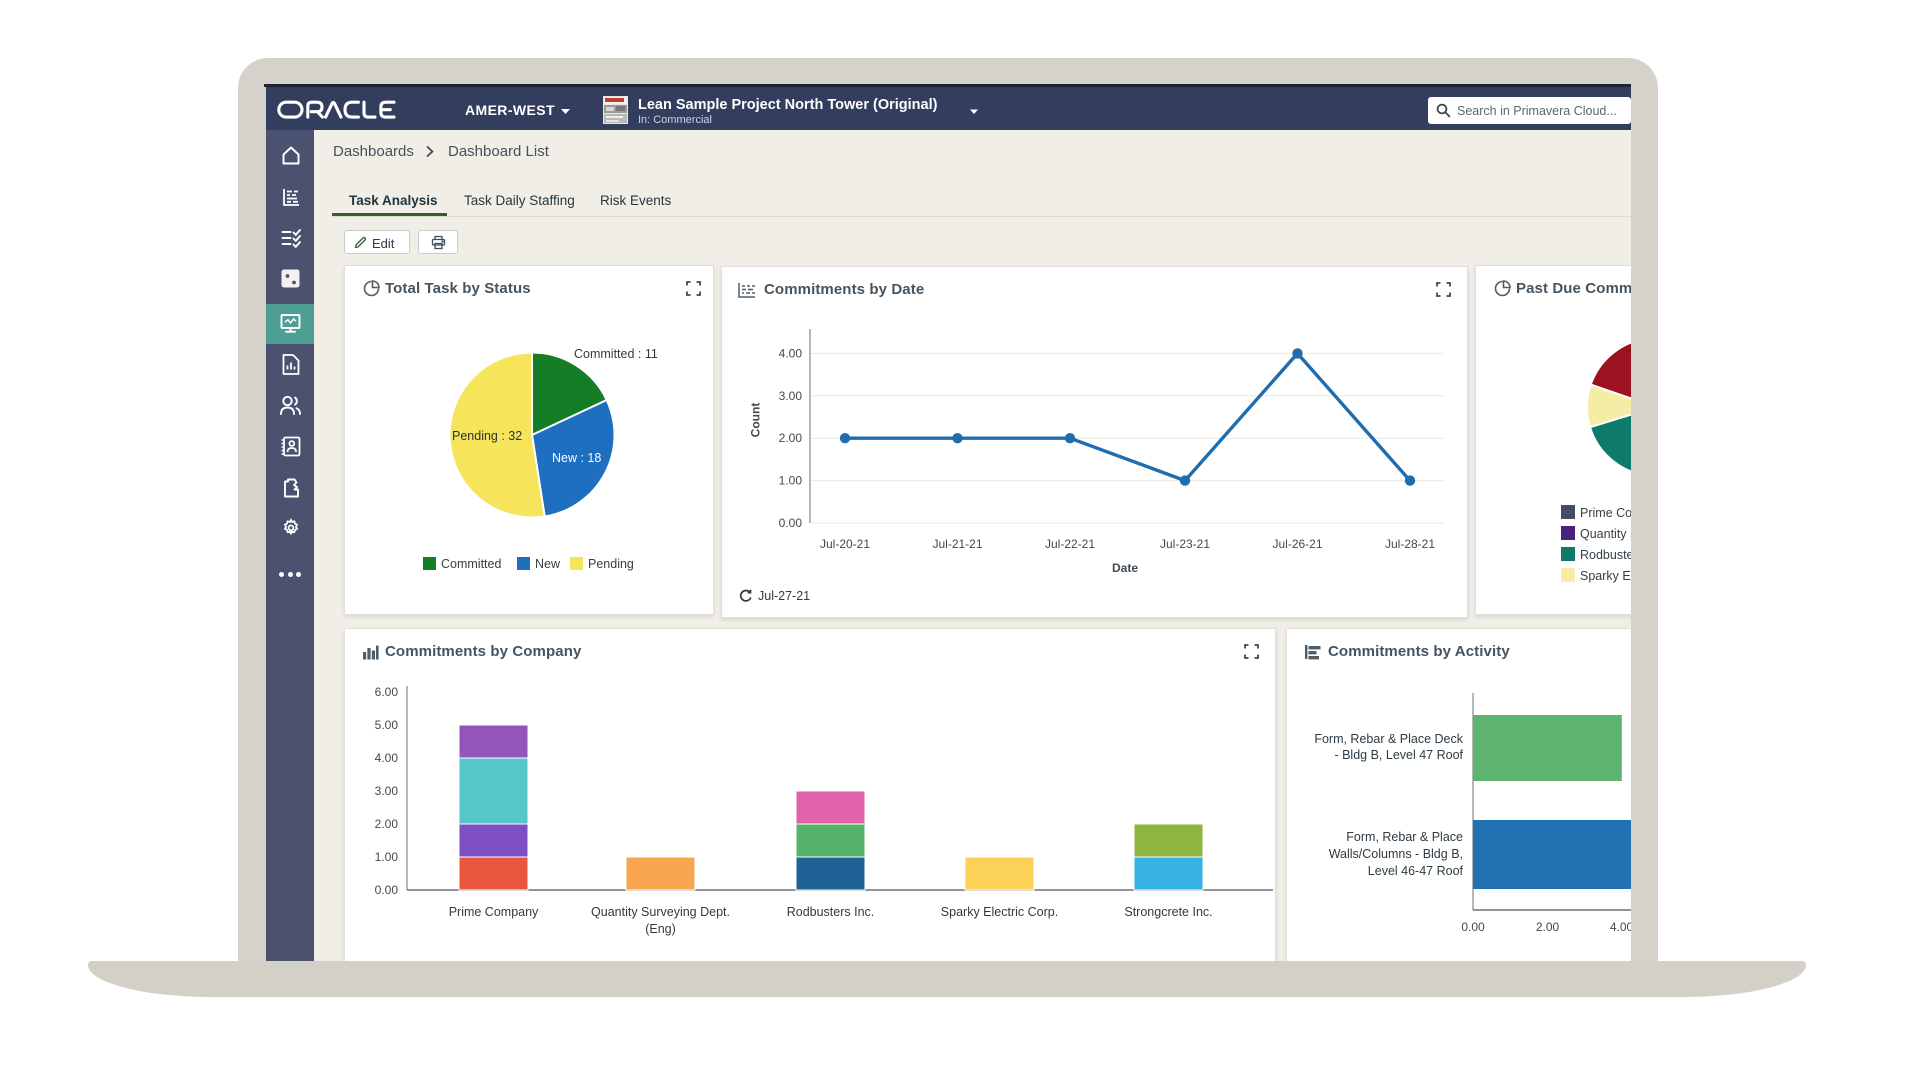  What do you see at coordinates (660, 912) in the screenshot?
I see `svg-text: Quantity Surveying Dept.` at bounding box center [660, 912].